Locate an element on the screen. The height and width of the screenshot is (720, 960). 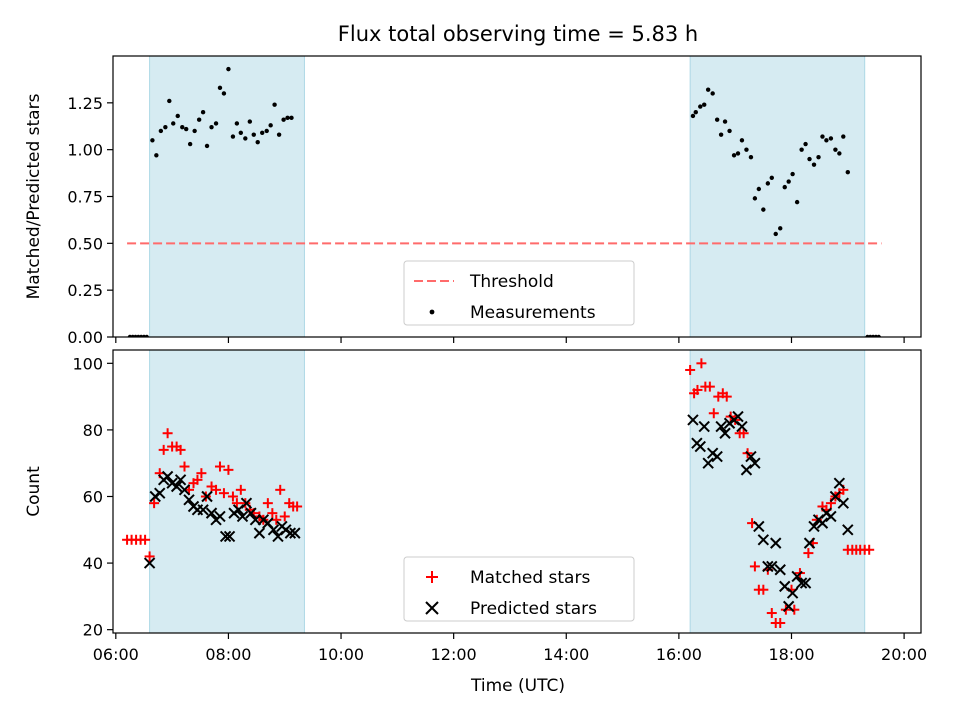
y-tick-label: 0.75 is located at coordinates (85, 197).